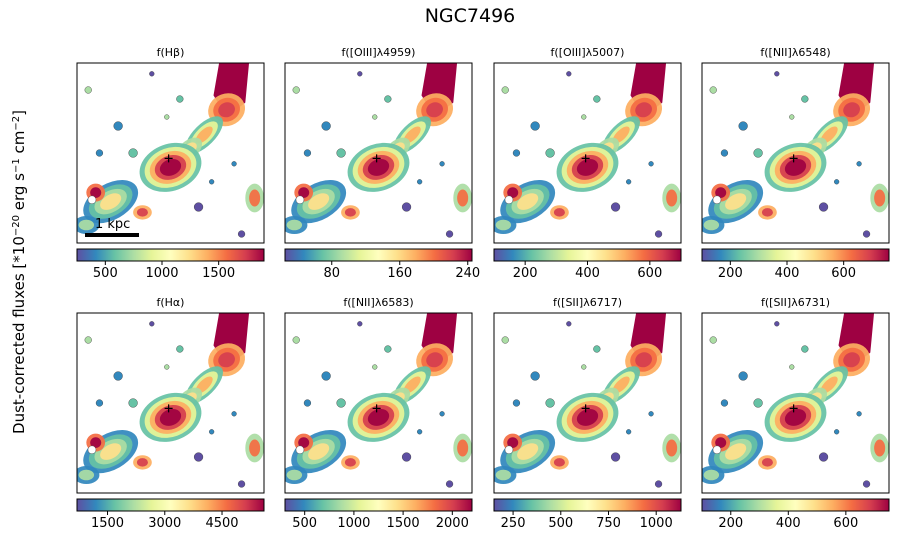 The image size is (899, 534). Describe the element at coordinates (513, 523) in the screenshot. I see `colorbar-tick-label: 250` at that location.